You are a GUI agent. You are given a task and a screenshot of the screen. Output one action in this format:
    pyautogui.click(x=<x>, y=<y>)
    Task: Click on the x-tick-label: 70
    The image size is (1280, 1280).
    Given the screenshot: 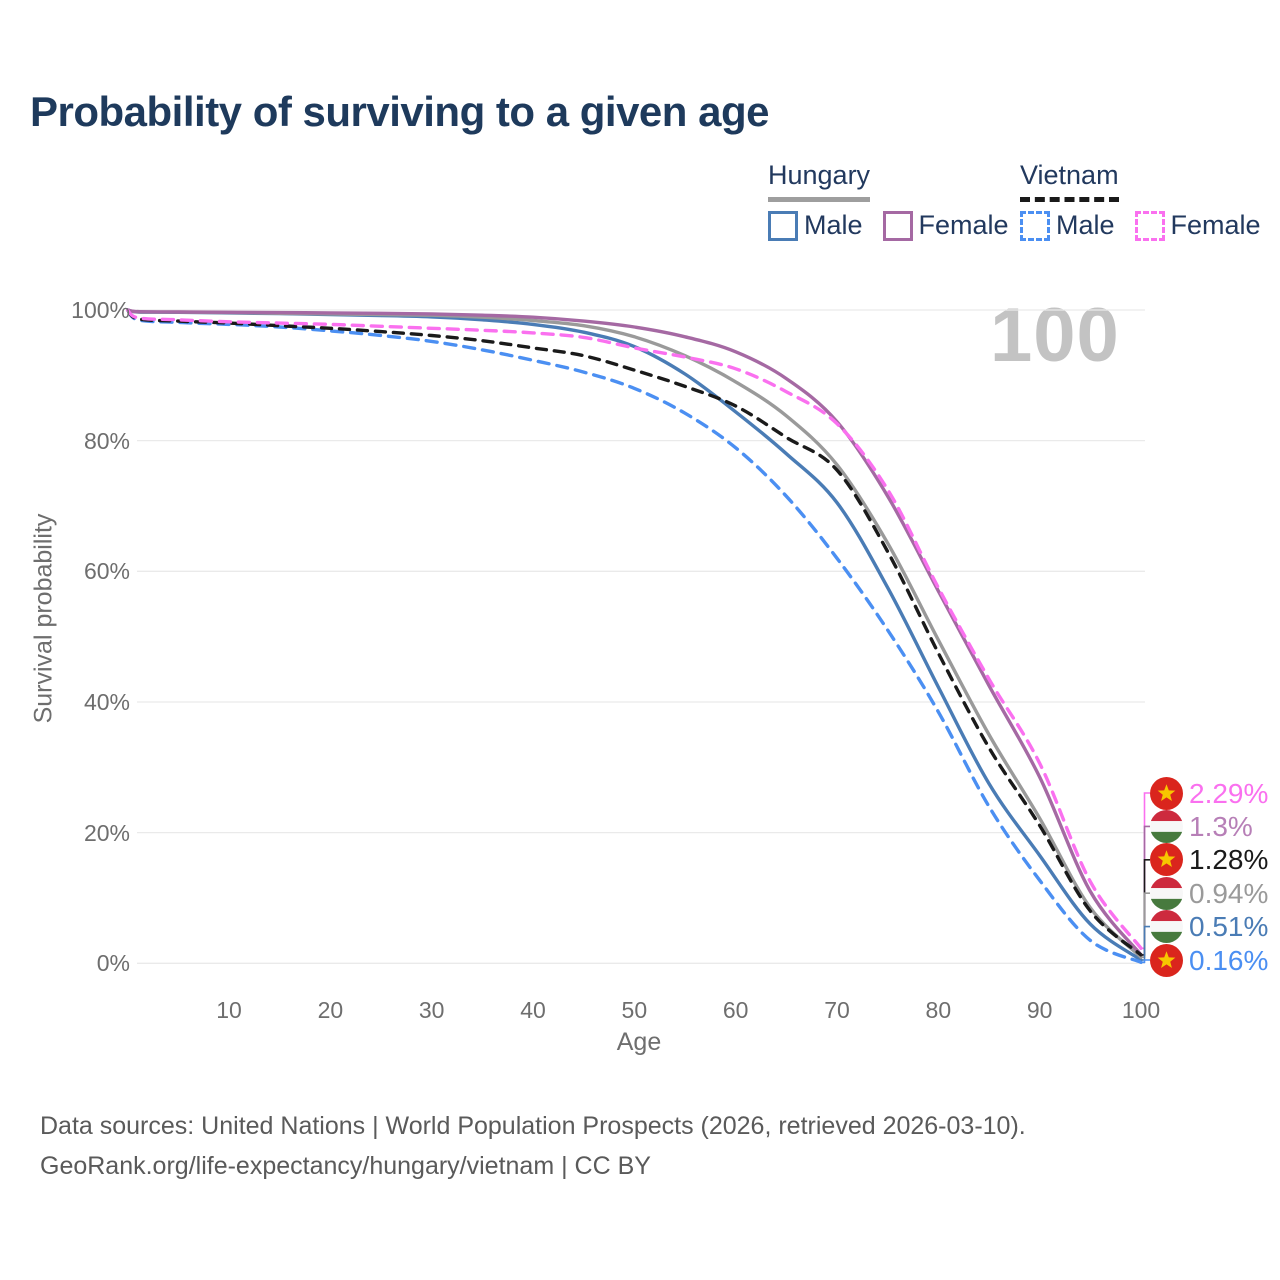 What is the action you would take?
    pyautogui.click(x=837, y=1010)
    